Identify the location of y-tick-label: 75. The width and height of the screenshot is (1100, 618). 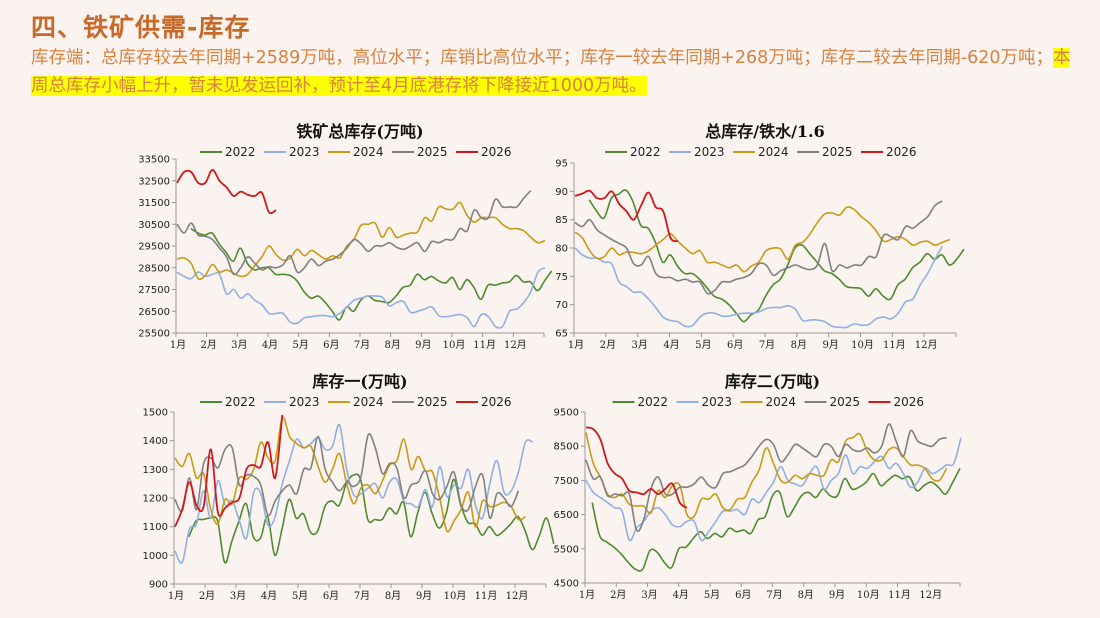
(561, 277).